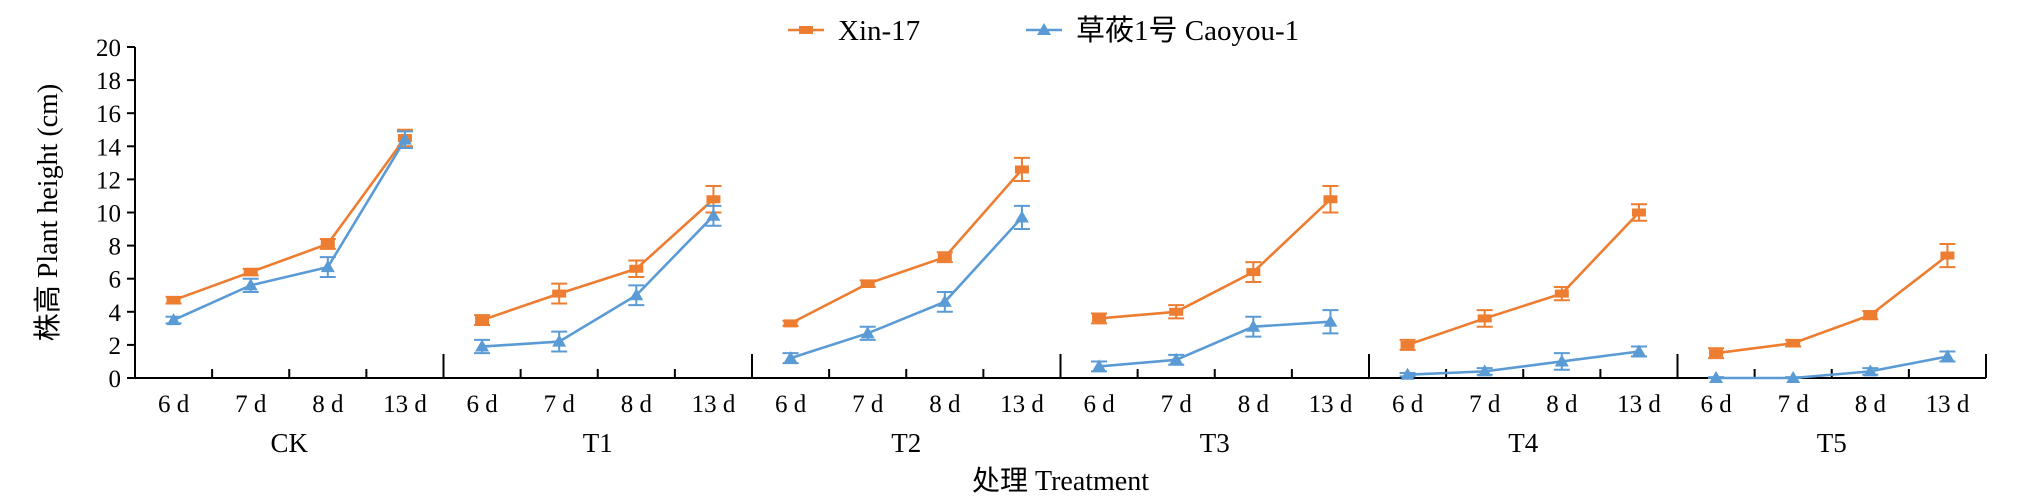  What do you see at coordinates (854, 31) in the screenshot?
I see `legend-item: Xin-17` at bounding box center [854, 31].